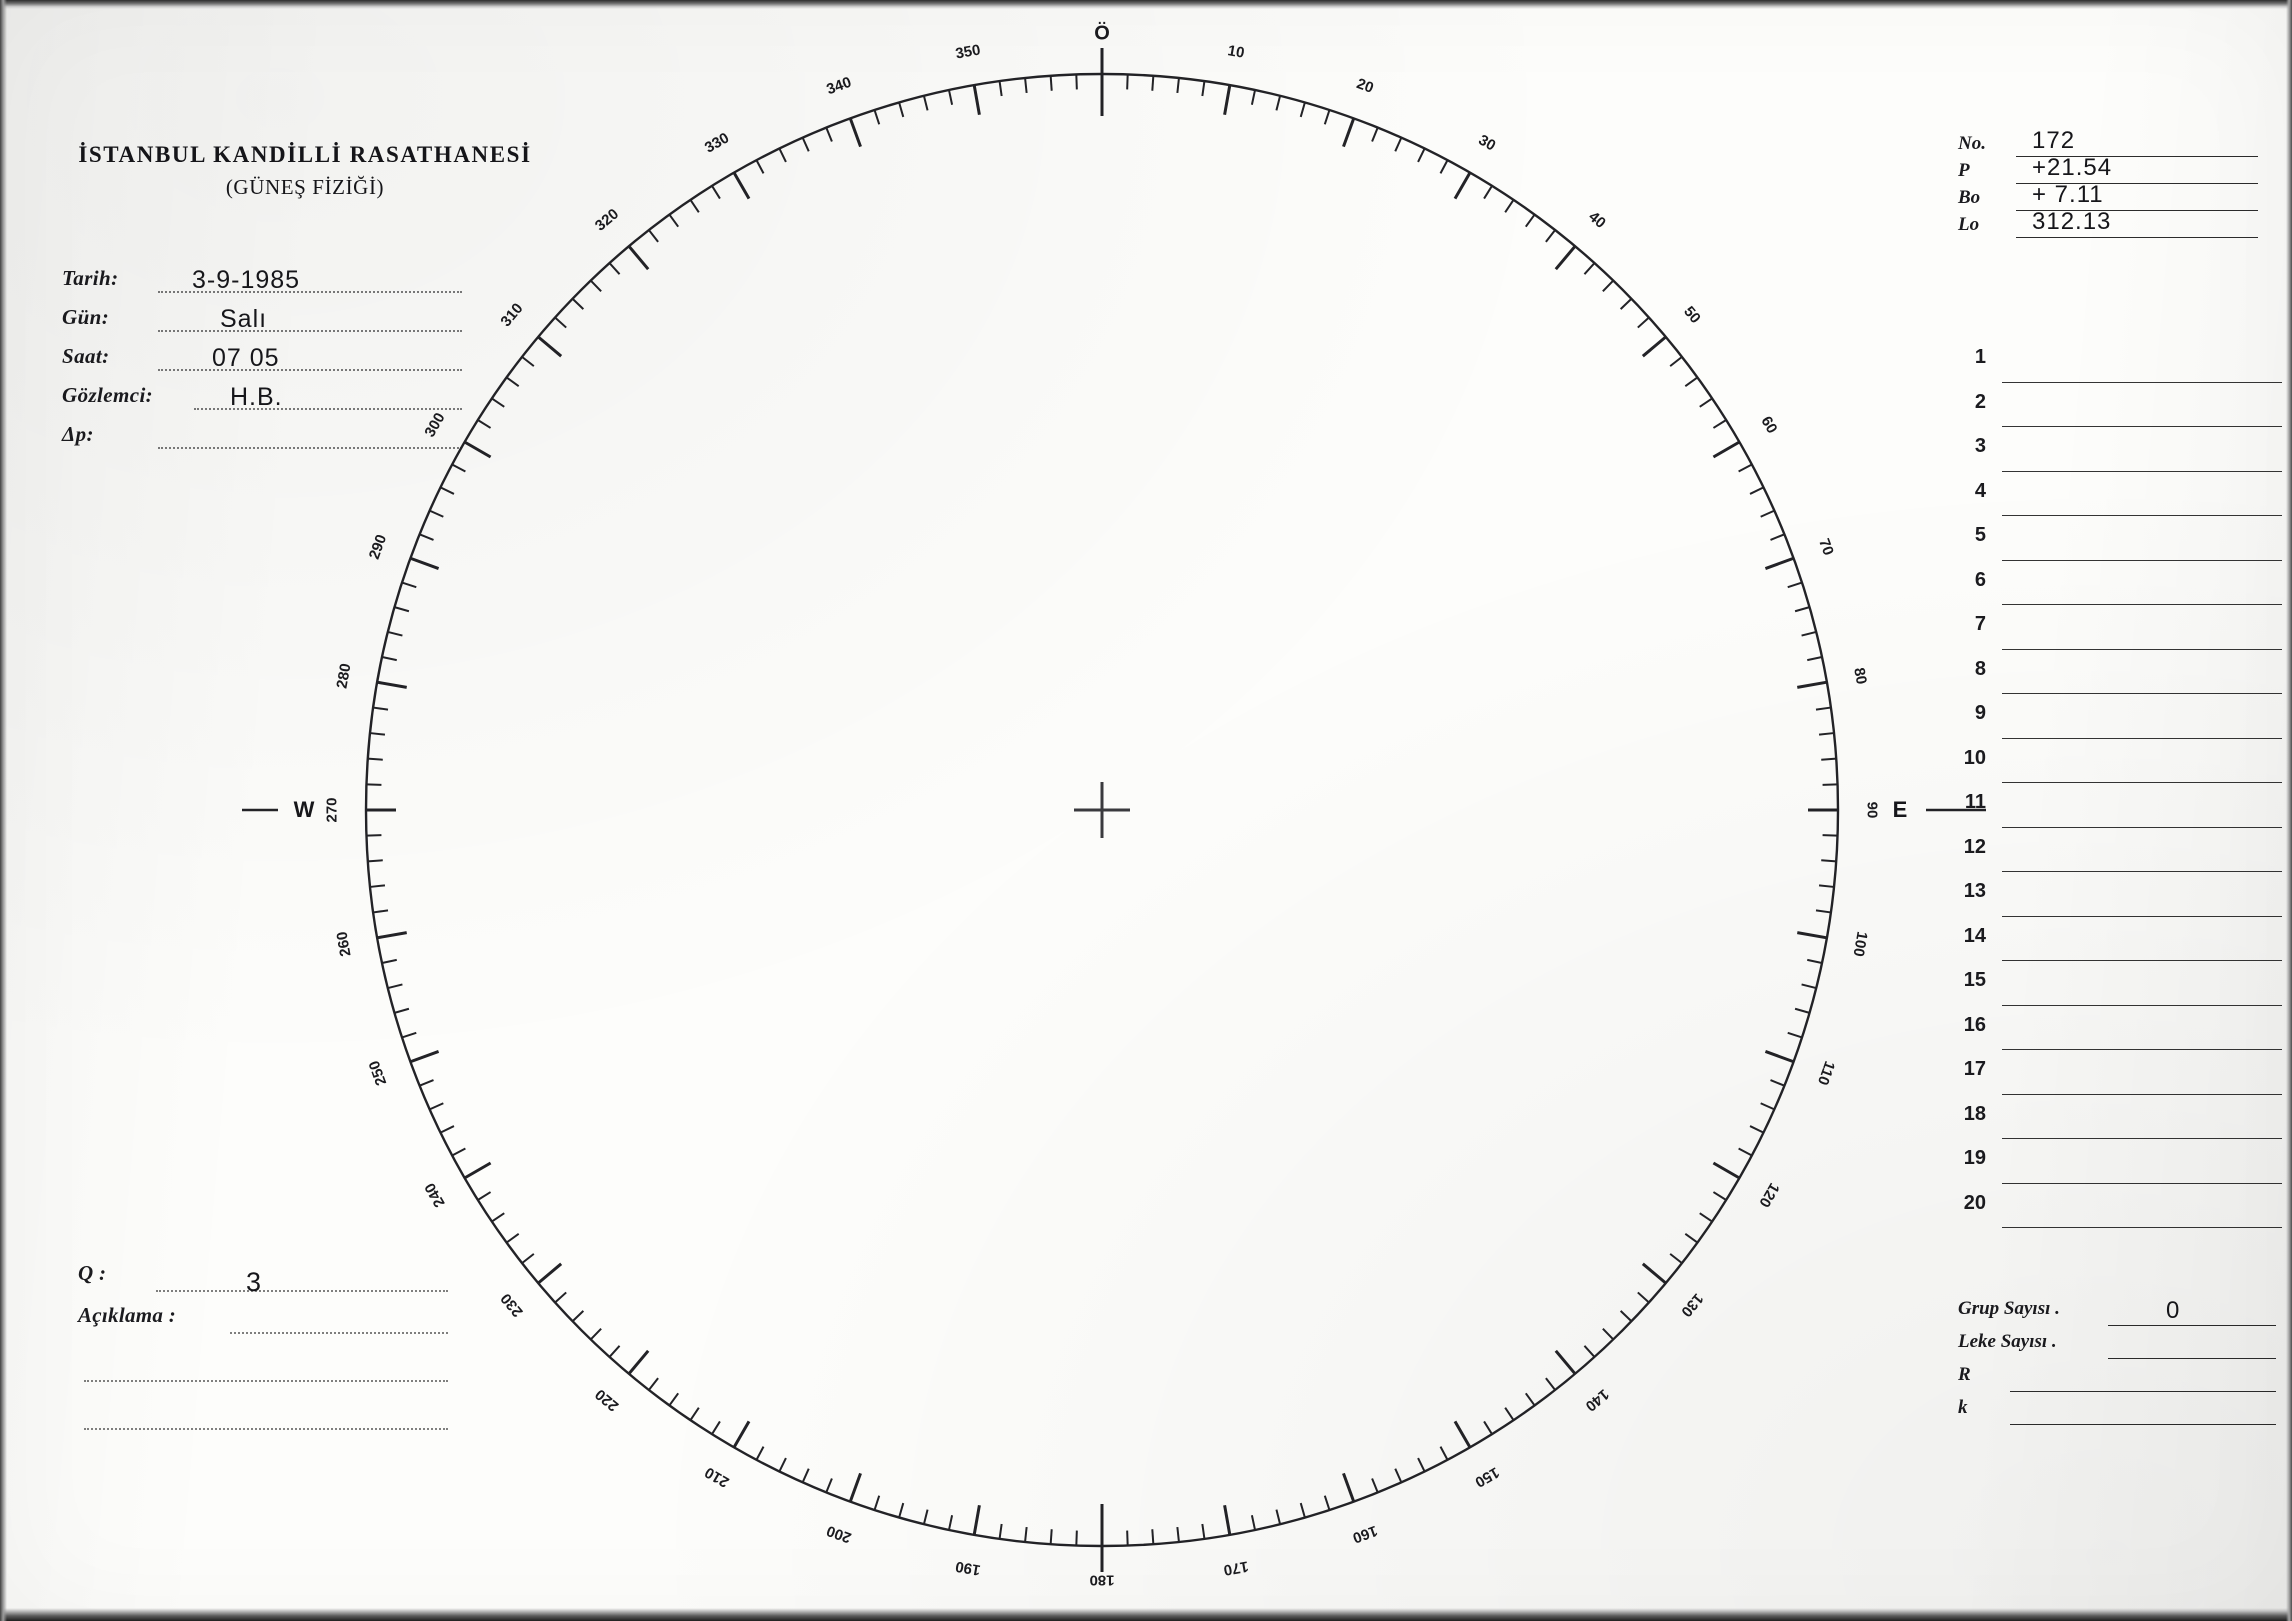 Image resolution: width=2292 pixels, height=1621 pixels. I want to click on record-line-row: 19, so click(2116, 1167).